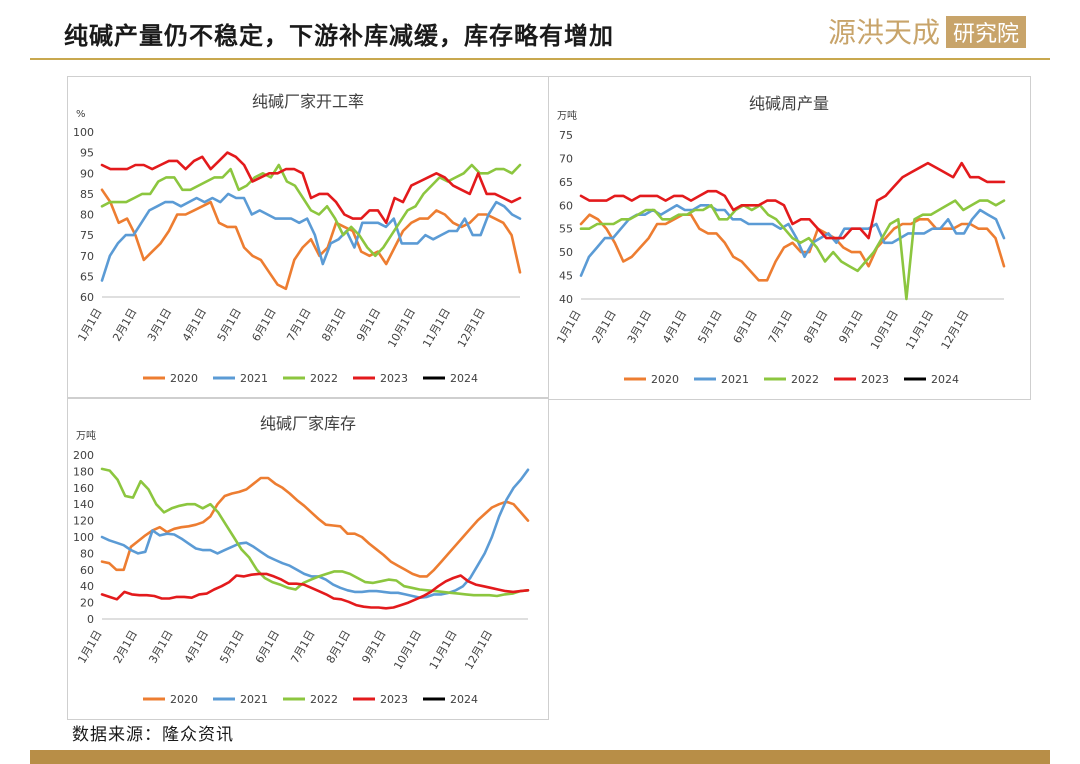  Describe the element at coordinates (83, 521) in the screenshot. I see `y-tick-label: 120` at that location.